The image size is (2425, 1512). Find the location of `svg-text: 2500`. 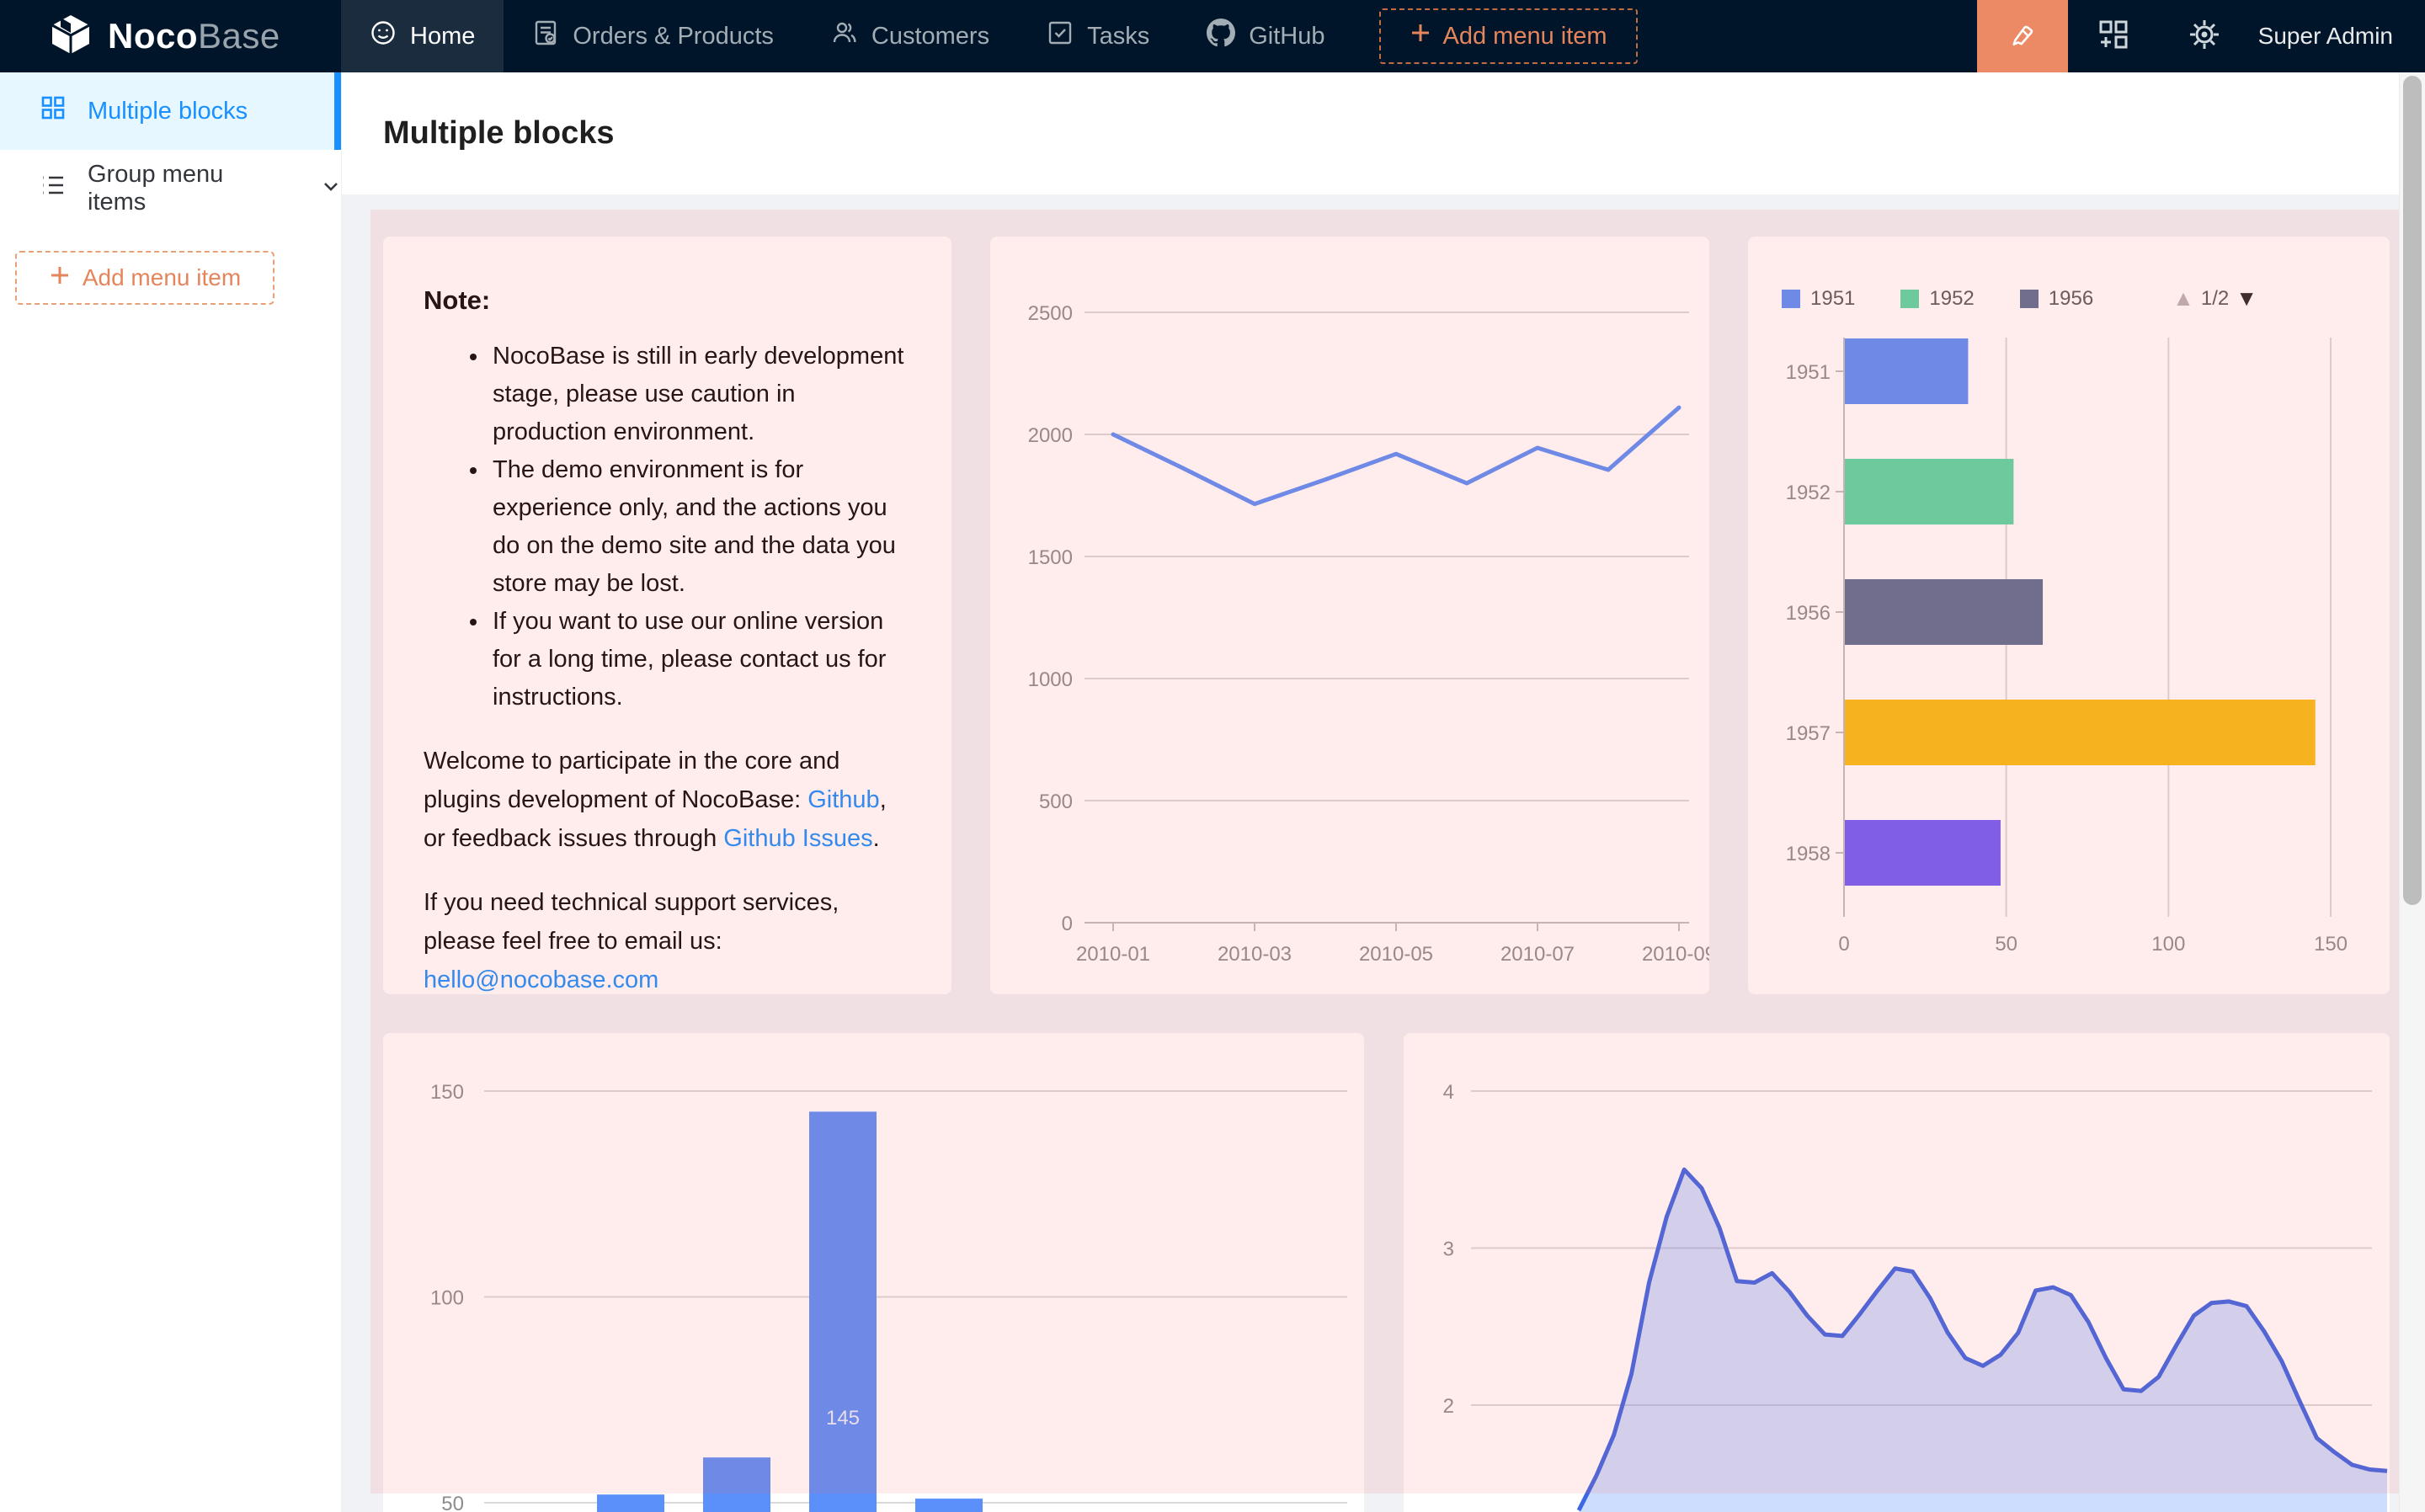

svg-text: 2500 is located at coordinates (1050, 314).